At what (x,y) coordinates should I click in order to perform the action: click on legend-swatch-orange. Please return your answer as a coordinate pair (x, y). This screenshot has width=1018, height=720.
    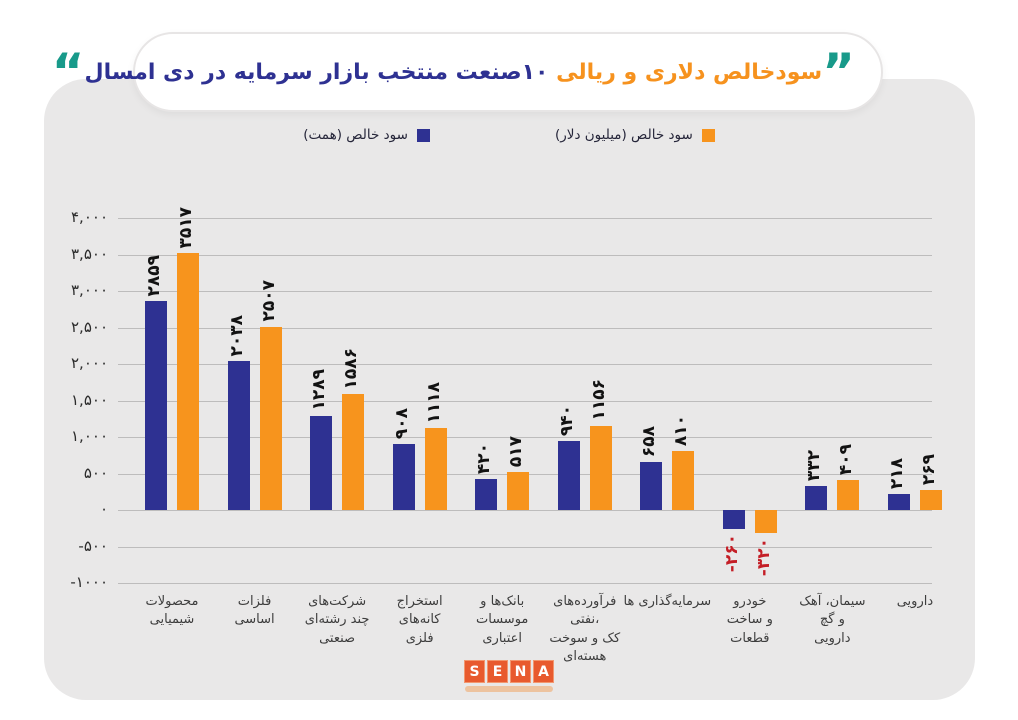
    Looking at the image, I should click on (708, 135).